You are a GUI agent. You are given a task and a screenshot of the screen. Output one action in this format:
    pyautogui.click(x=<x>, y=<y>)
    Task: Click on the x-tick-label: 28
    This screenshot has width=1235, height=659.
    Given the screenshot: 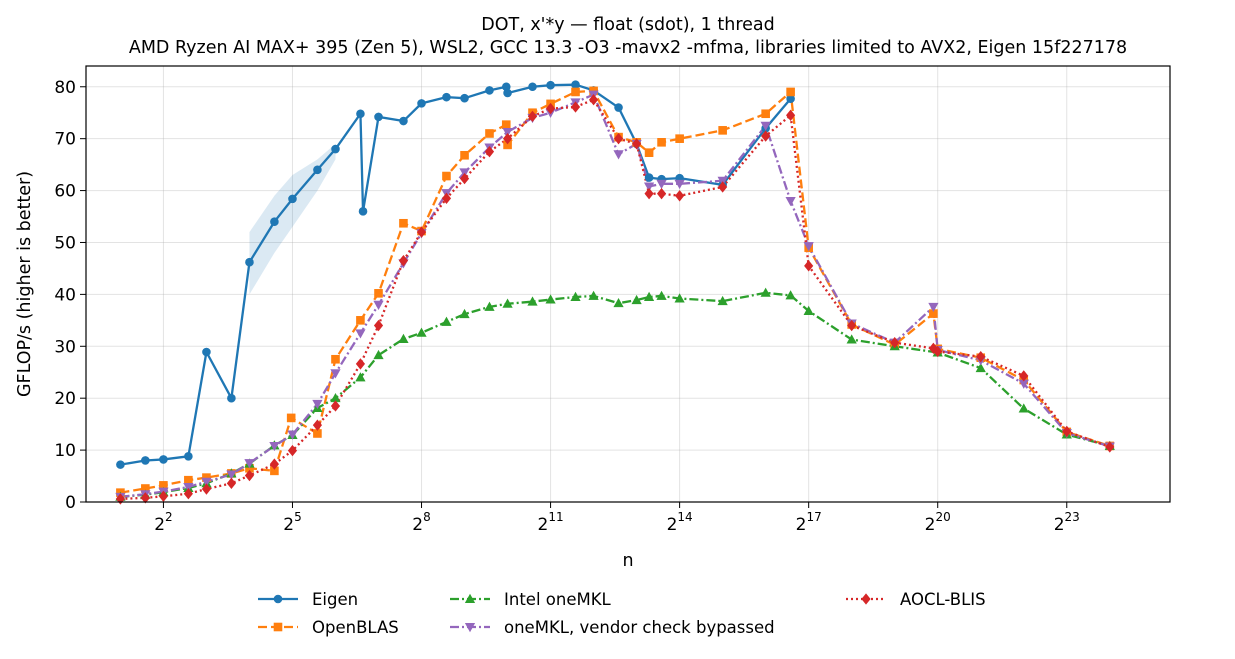 What is the action you would take?
    pyautogui.click(x=421, y=522)
    